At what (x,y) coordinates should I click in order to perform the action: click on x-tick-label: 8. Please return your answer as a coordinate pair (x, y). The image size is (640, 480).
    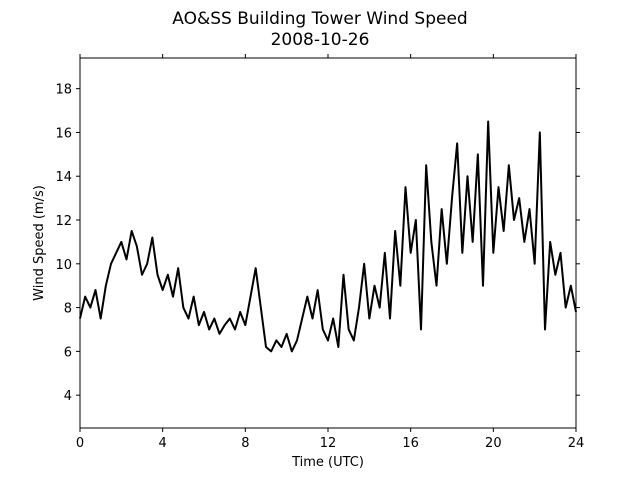
    Looking at the image, I should click on (245, 443).